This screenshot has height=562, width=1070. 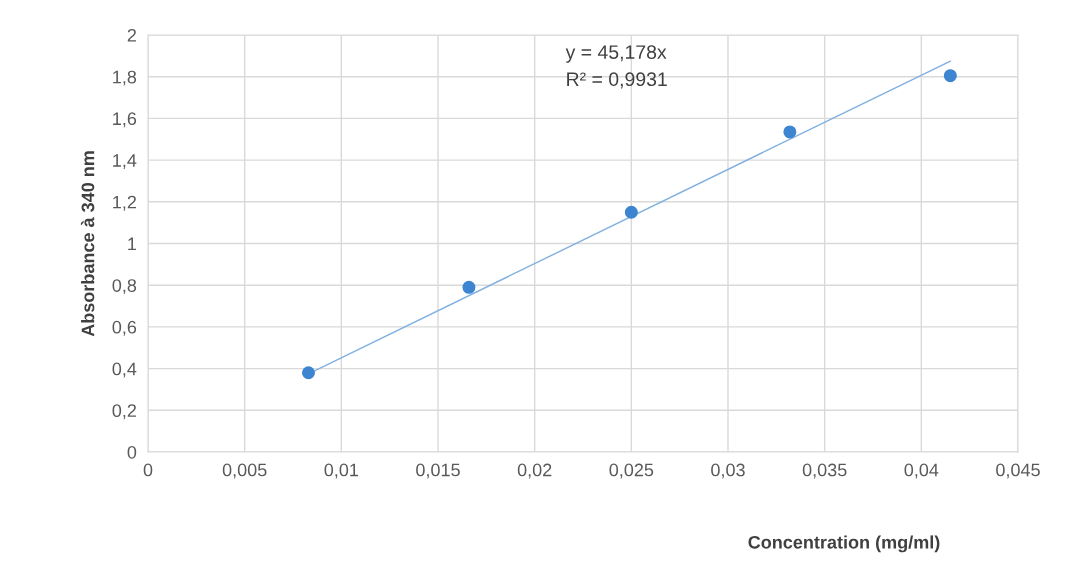 I want to click on y-tick-label: 2, so click(x=131, y=35).